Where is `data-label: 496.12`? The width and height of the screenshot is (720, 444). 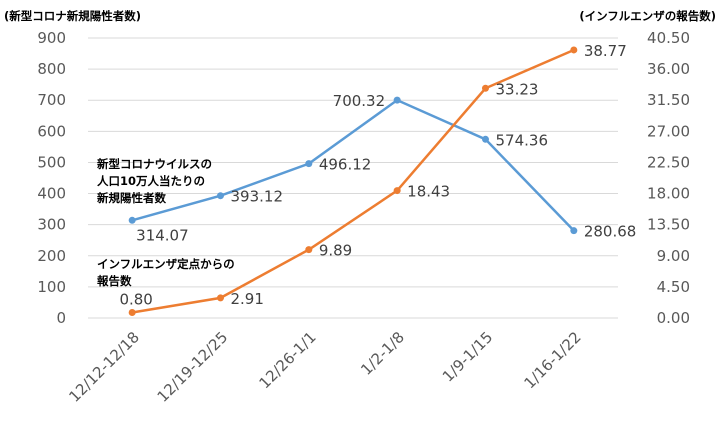
data-label: 496.12 is located at coordinates (345, 165).